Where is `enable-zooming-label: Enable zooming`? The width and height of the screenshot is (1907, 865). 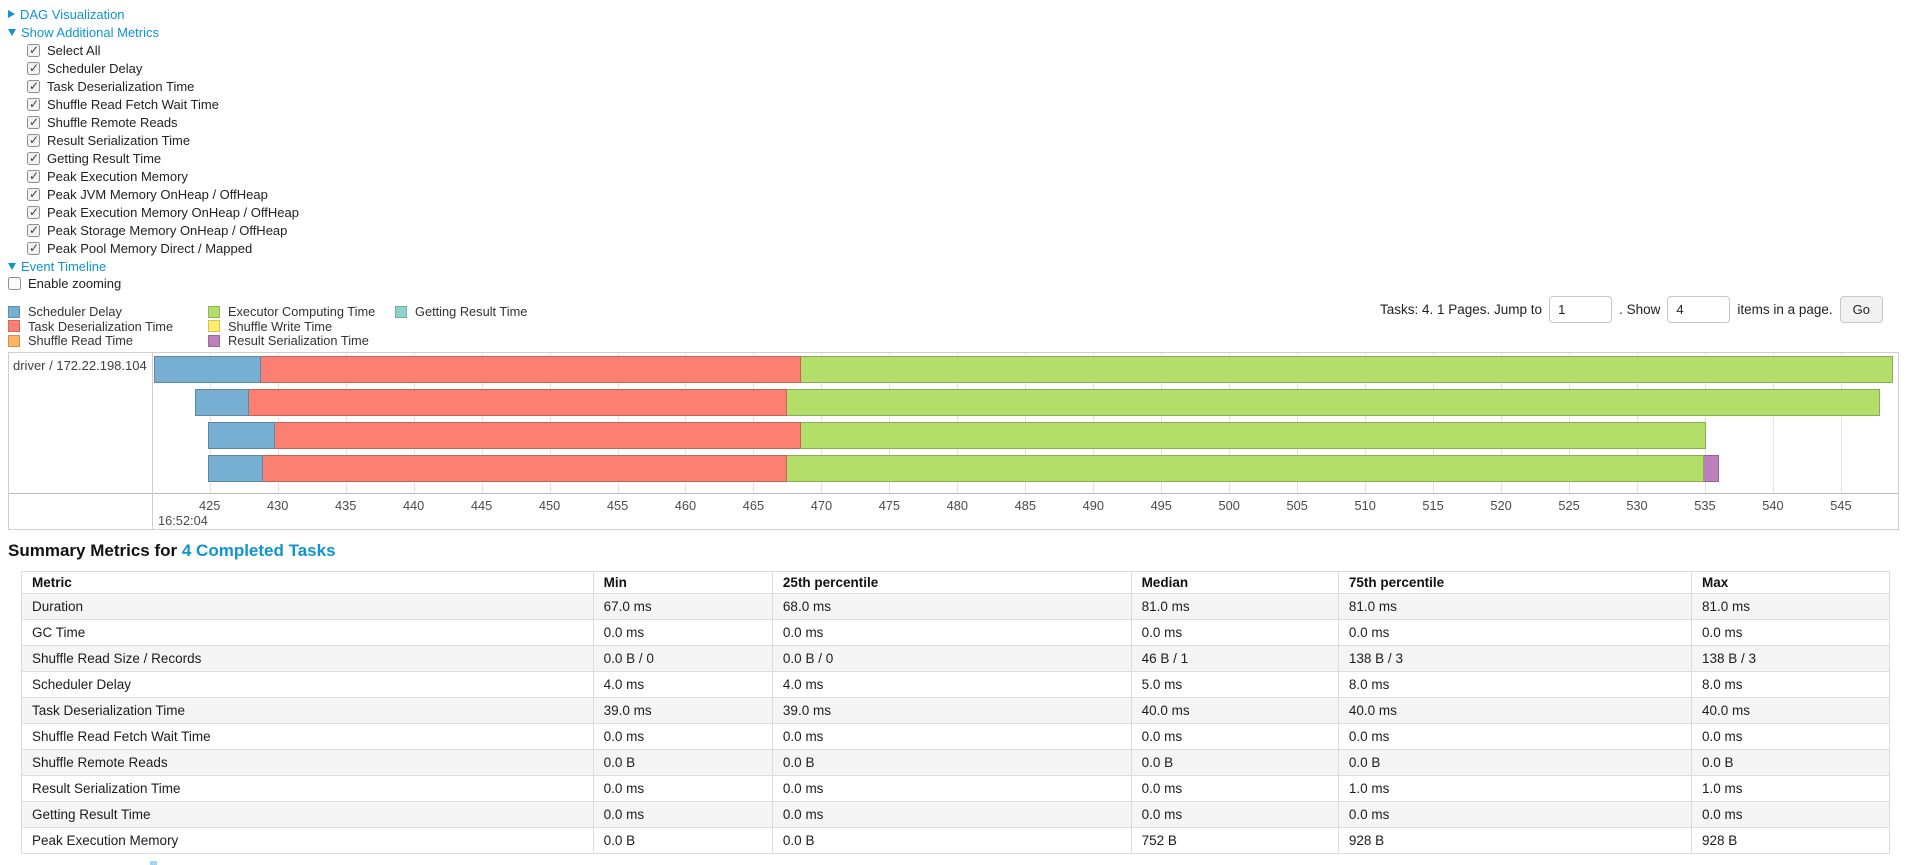 enable-zooming-label: Enable zooming is located at coordinates (75, 283).